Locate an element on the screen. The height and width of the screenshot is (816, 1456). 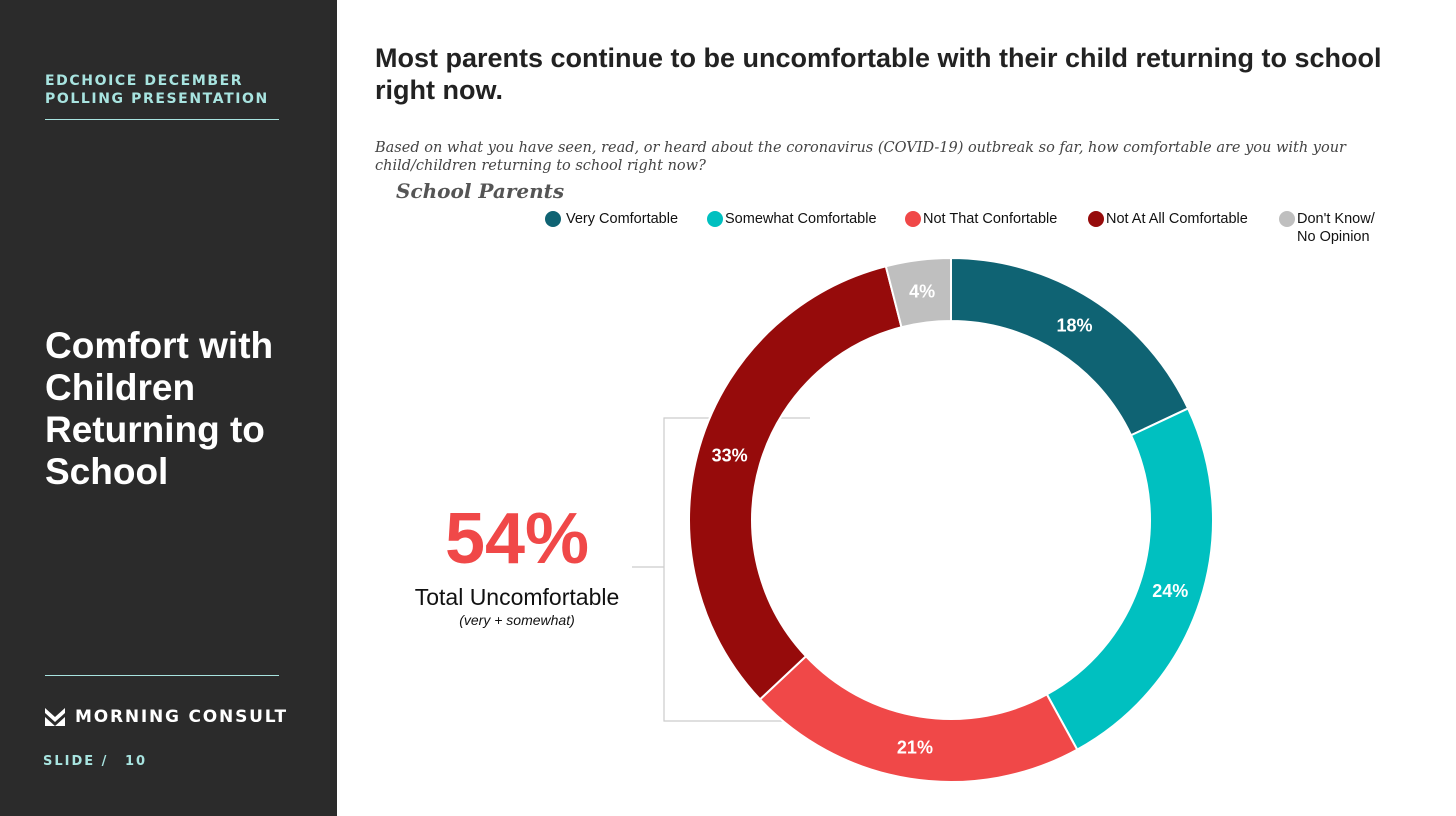
total-uncomfortable-value: 54% is located at coordinates (517, 539).